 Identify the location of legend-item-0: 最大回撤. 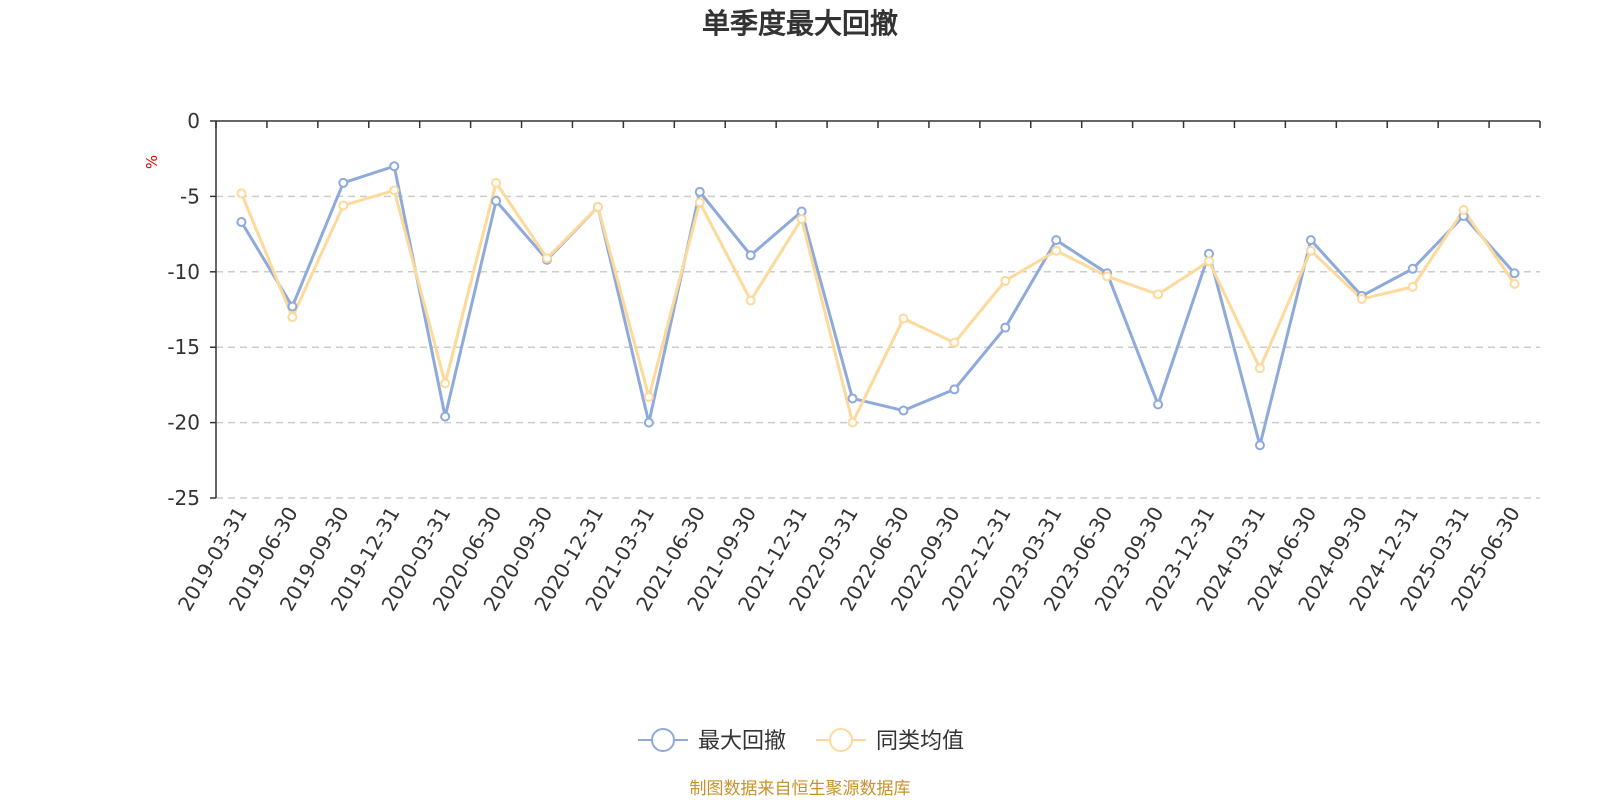
(712, 741).